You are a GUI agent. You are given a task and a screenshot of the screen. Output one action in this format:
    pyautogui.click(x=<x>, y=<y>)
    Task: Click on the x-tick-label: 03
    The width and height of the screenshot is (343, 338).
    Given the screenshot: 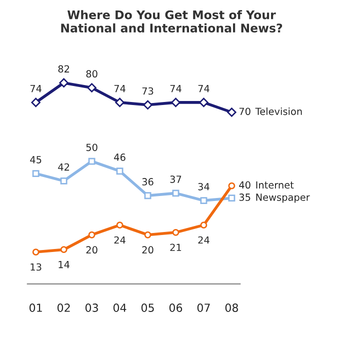 What is the action you would take?
    pyautogui.click(x=91, y=308)
    